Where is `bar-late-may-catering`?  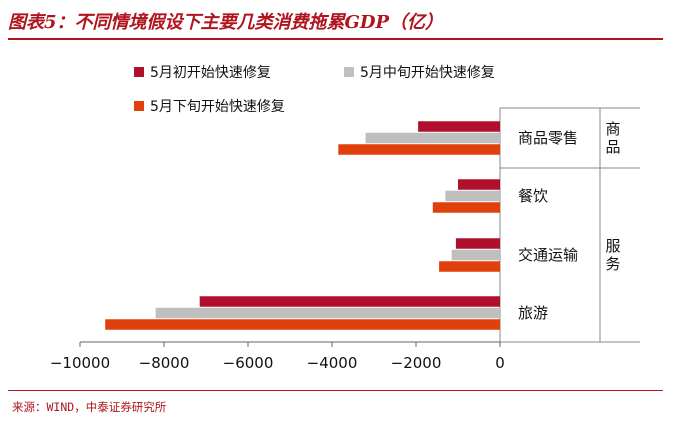 bar-late-may-catering is located at coordinates (466, 207).